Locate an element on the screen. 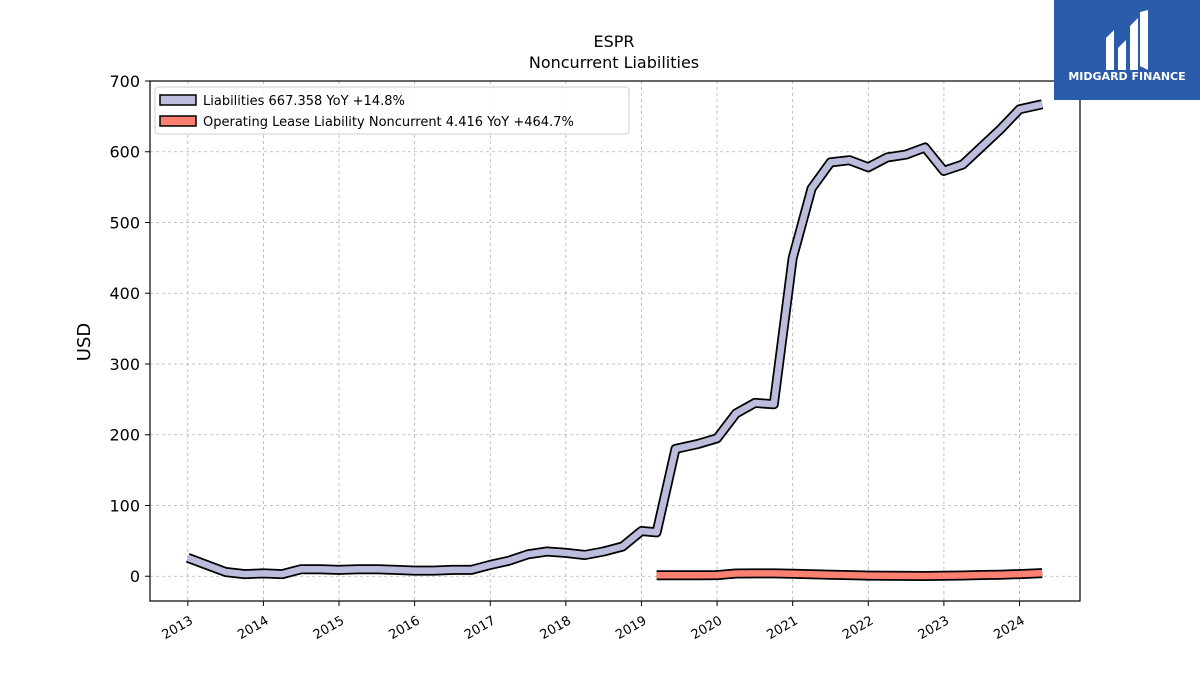  chart-title-group: ESPR Noncurrent Liabilities is located at coordinates (614, 52).